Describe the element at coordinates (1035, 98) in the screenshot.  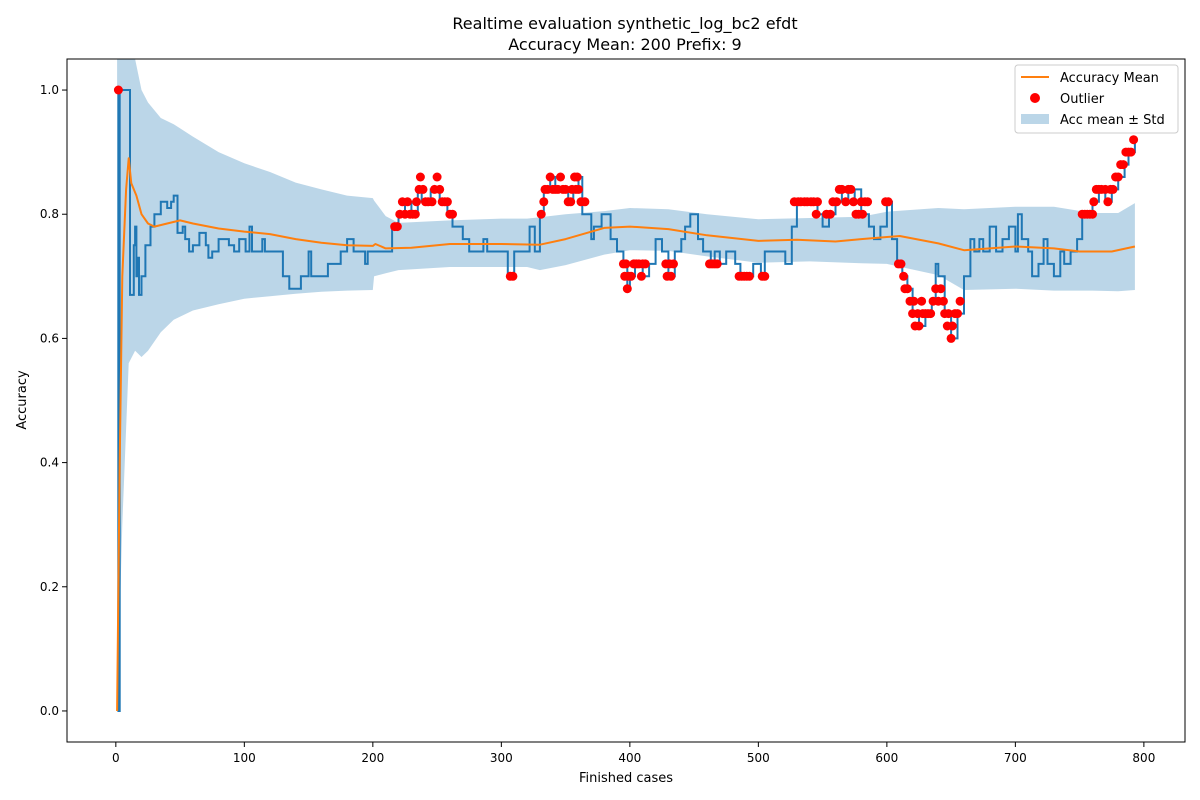
I see `legend-outlier-swatch` at that location.